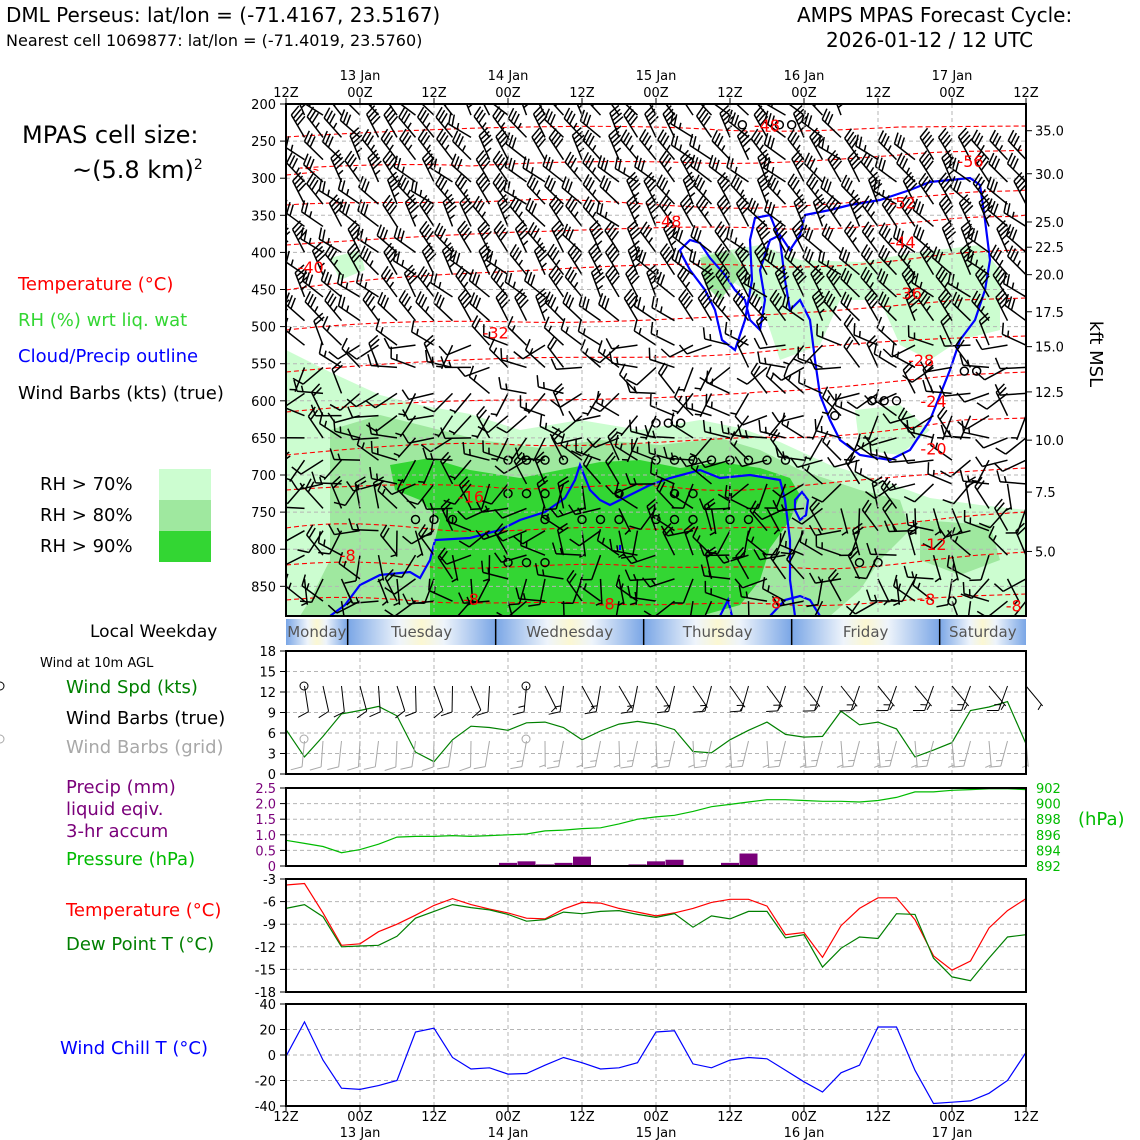  I want to click on hpa-unit: (hPa), so click(1101, 819).